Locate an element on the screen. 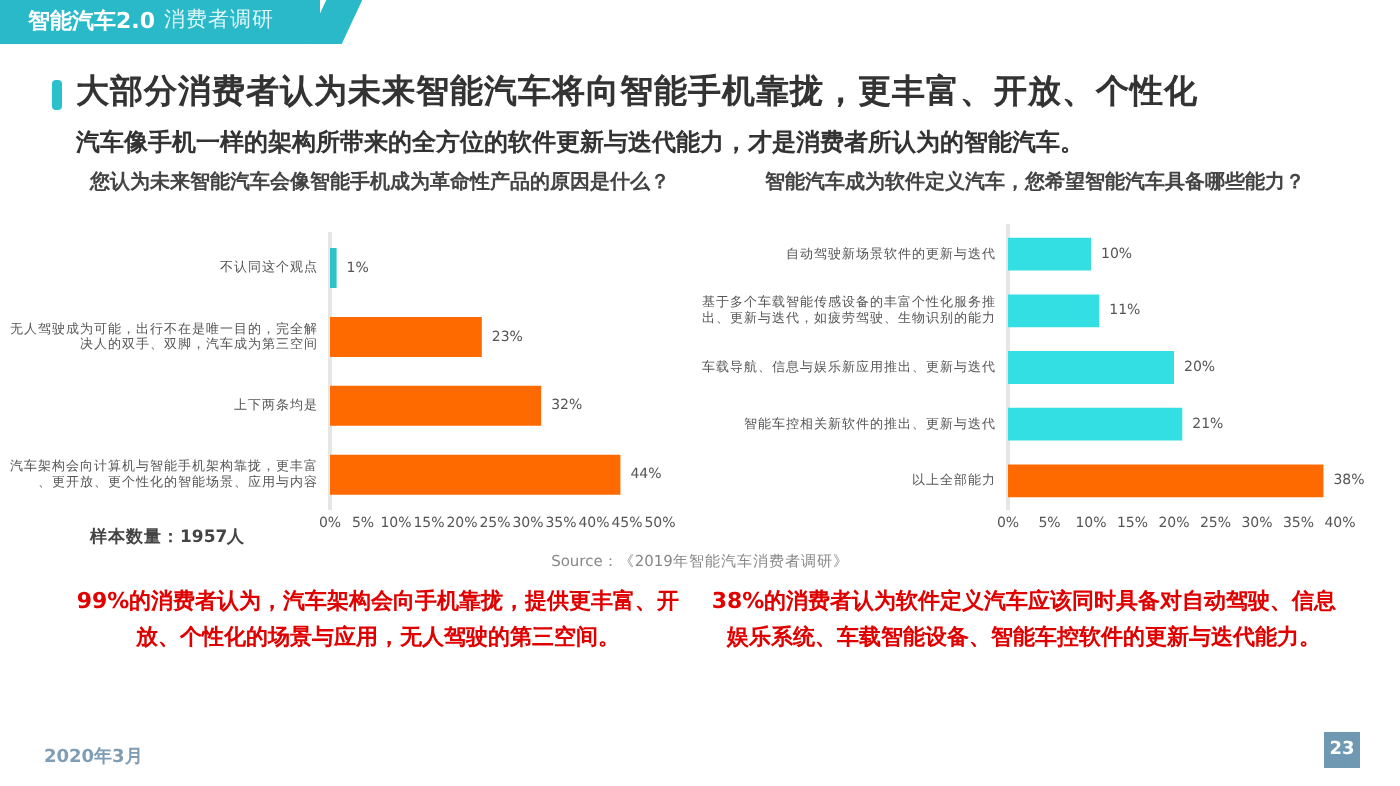 The height and width of the screenshot is (786, 1400). chart-title: 您认为未来智能汽车会像智能手机成为革命性产品的原因是什么？ is located at coordinates (379, 183).